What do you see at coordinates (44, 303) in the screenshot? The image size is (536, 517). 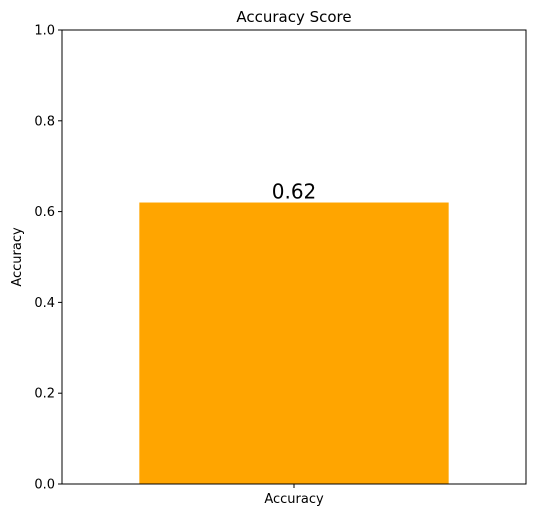 I see `y-tick-label: 0.4` at bounding box center [44, 303].